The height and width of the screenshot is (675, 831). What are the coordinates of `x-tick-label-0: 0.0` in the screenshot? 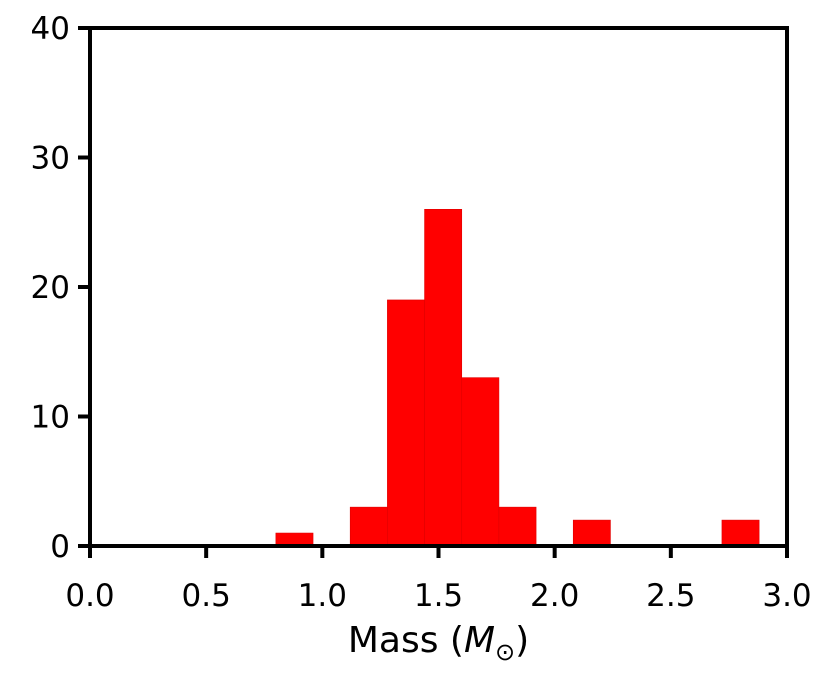 It's located at (89, 596).